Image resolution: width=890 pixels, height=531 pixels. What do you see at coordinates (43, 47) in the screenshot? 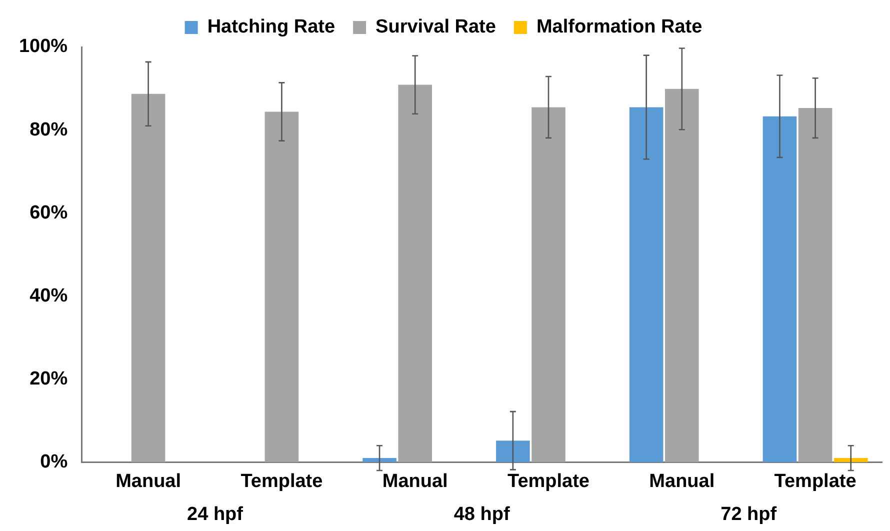
I see `y-tick-label: 100%` at bounding box center [43, 47].